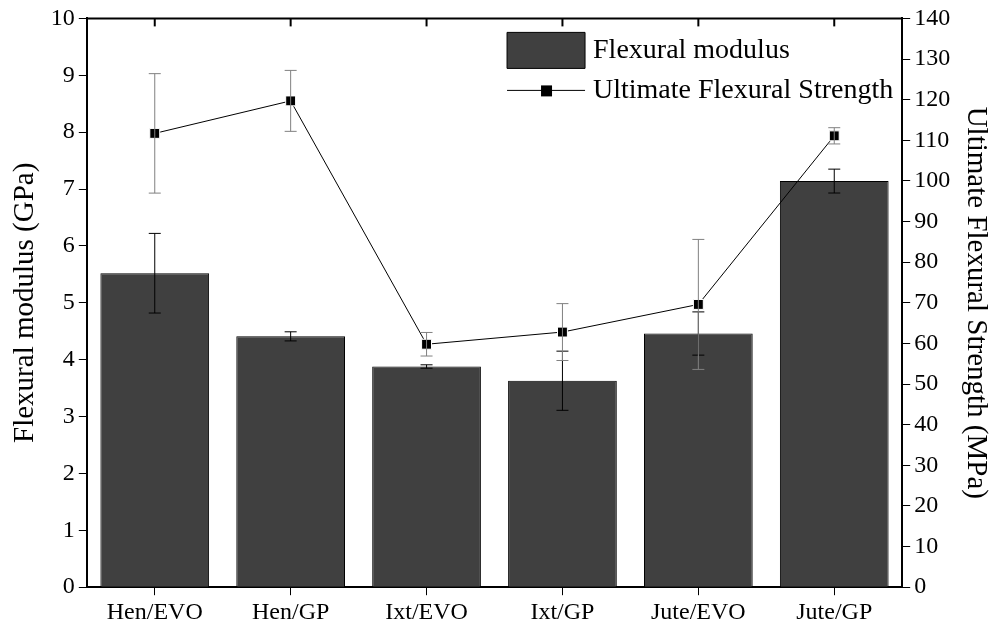 The width and height of the screenshot is (1003, 632). Describe the element at coordinates (68, 471) in the screenshot. I see `y-tick-label: 2` at that location.